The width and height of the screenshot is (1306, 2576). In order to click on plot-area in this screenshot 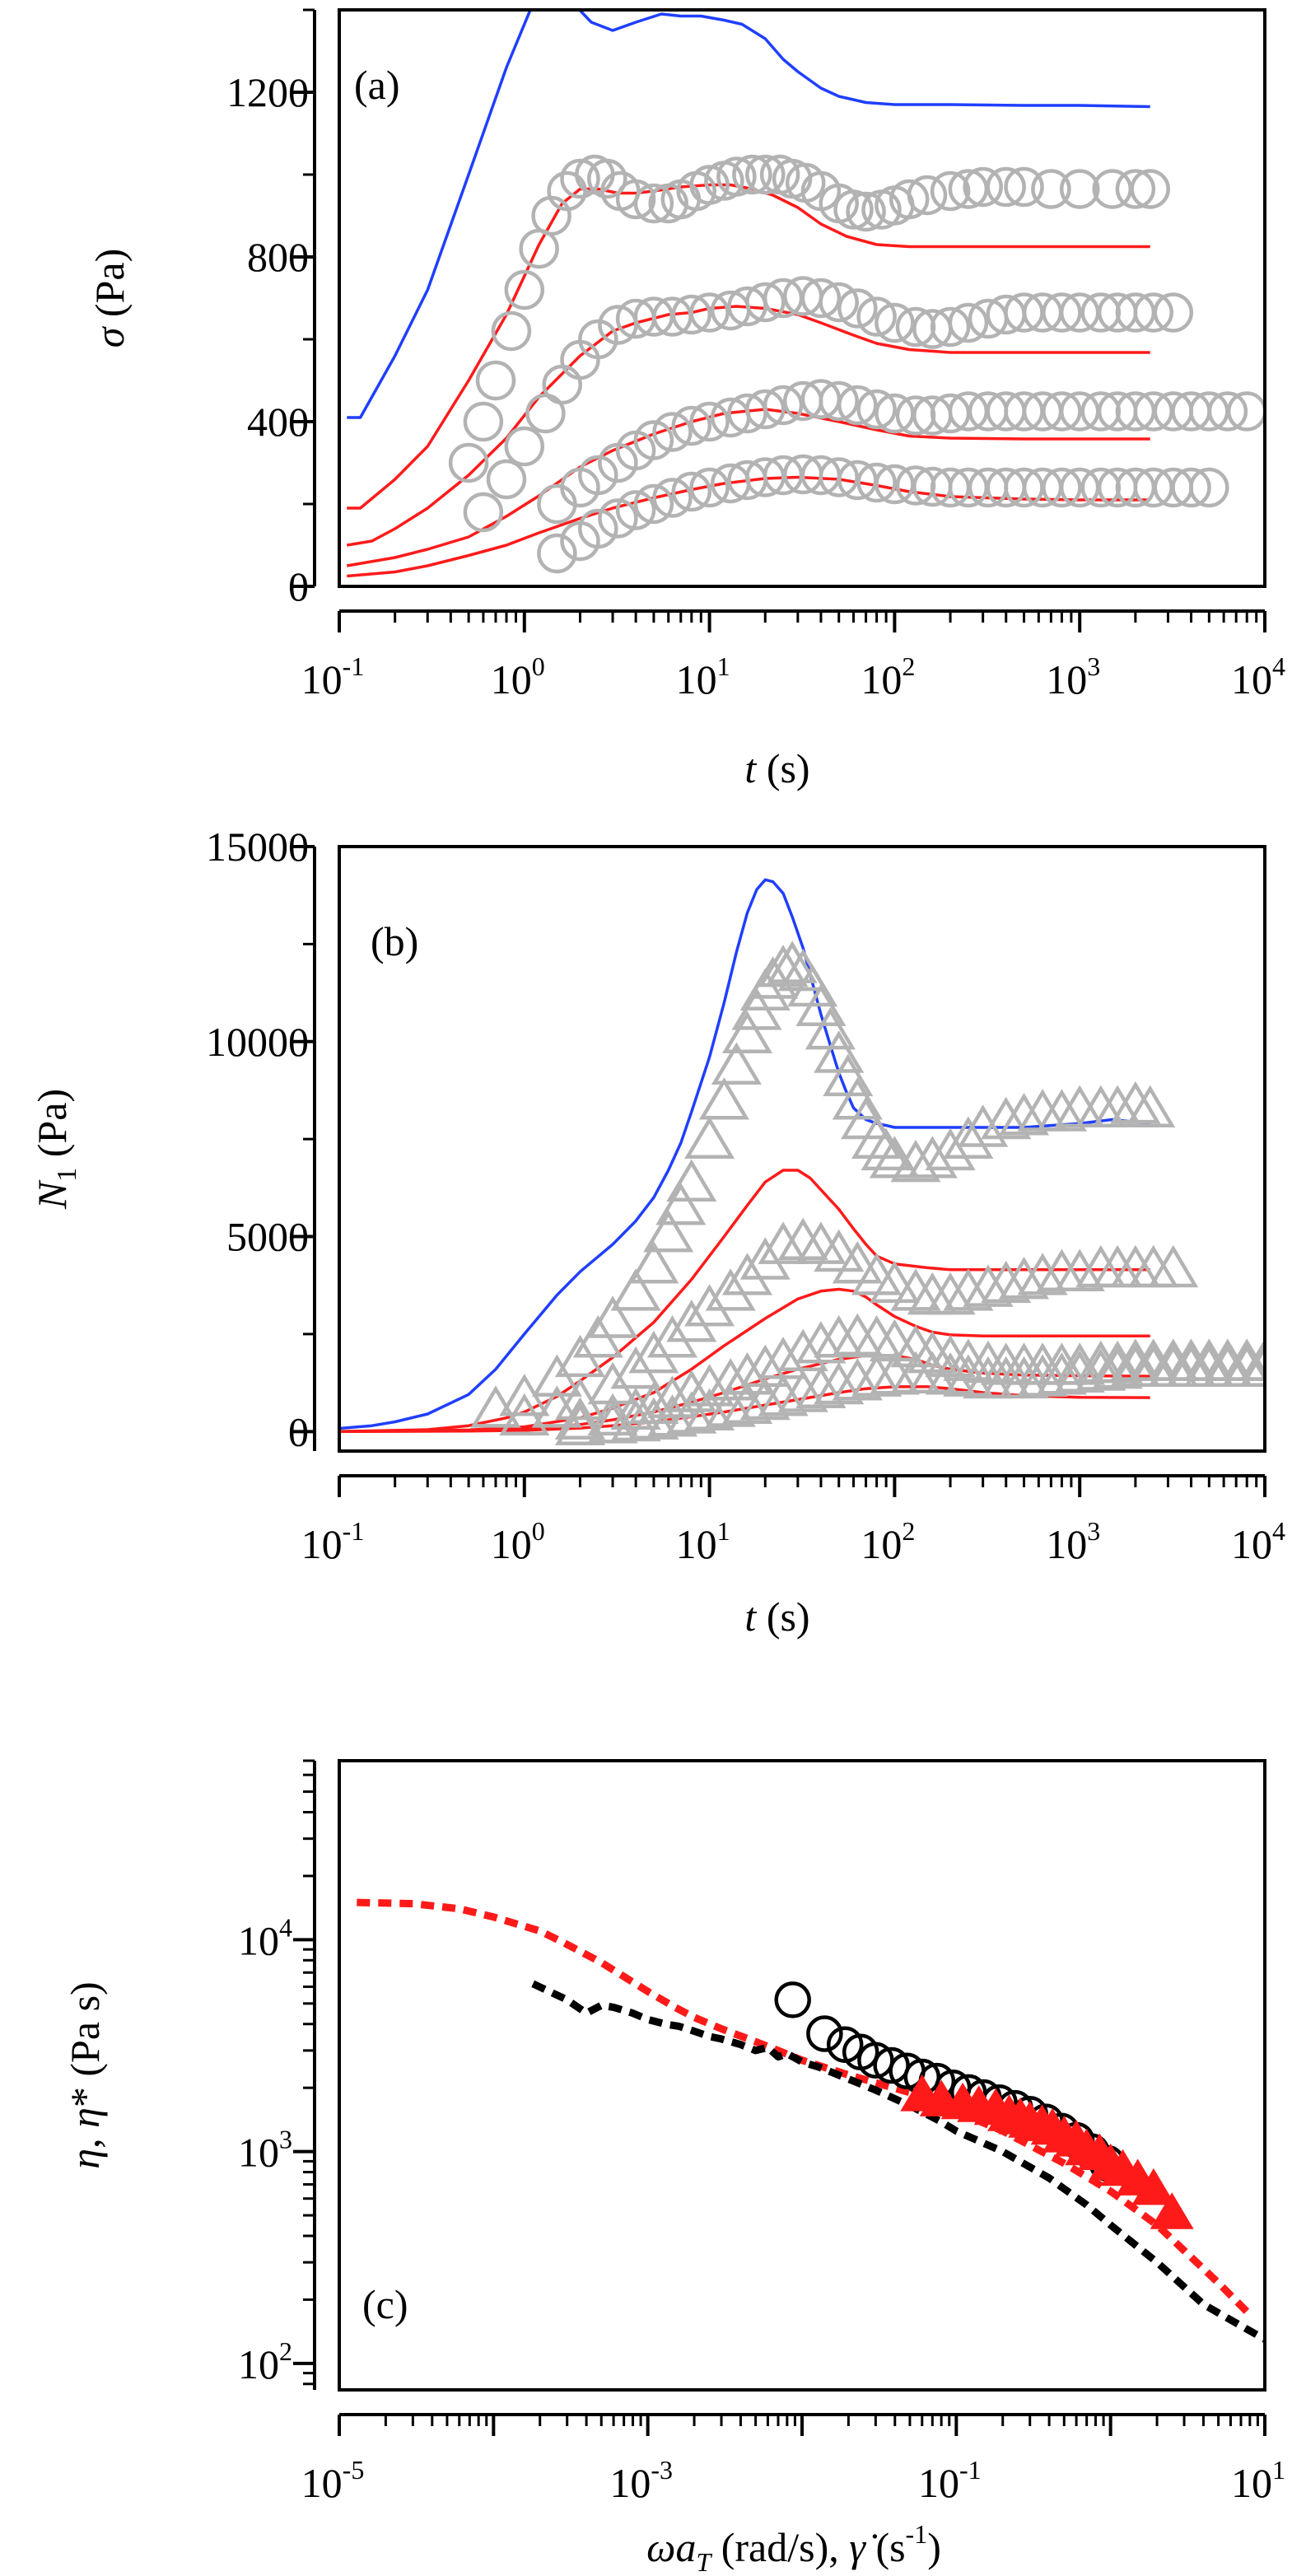, I will do `click(811, 2120)`.